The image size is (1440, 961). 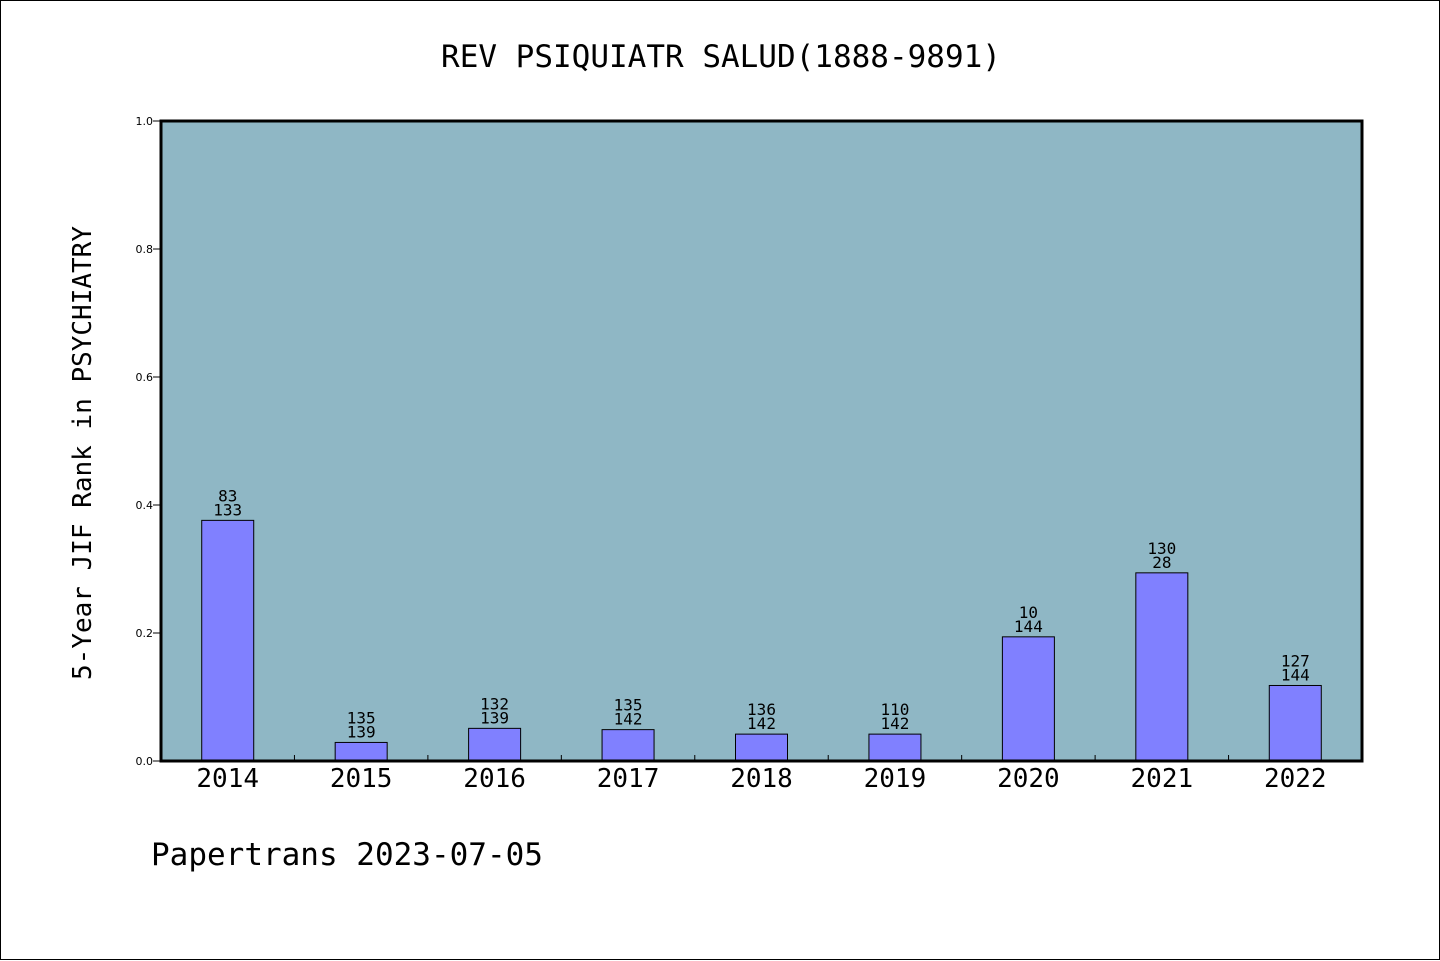 I want to click on bar-2016, so click(x=495, y=744).